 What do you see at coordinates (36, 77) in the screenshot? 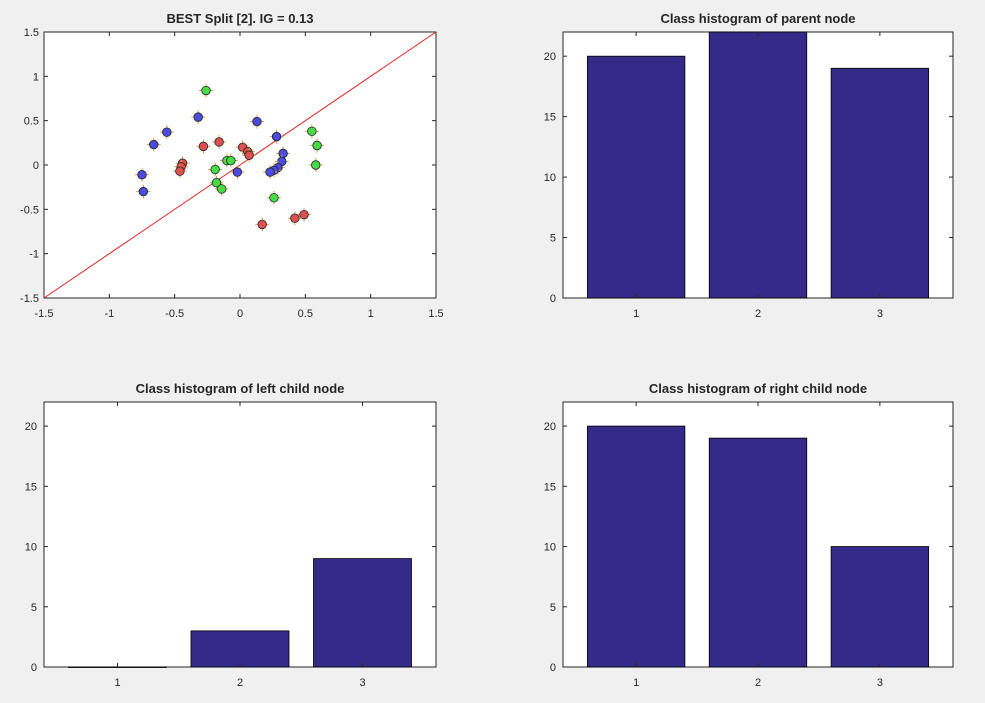
I see `y-tick-label: 1` at bounding box center [36, 77].